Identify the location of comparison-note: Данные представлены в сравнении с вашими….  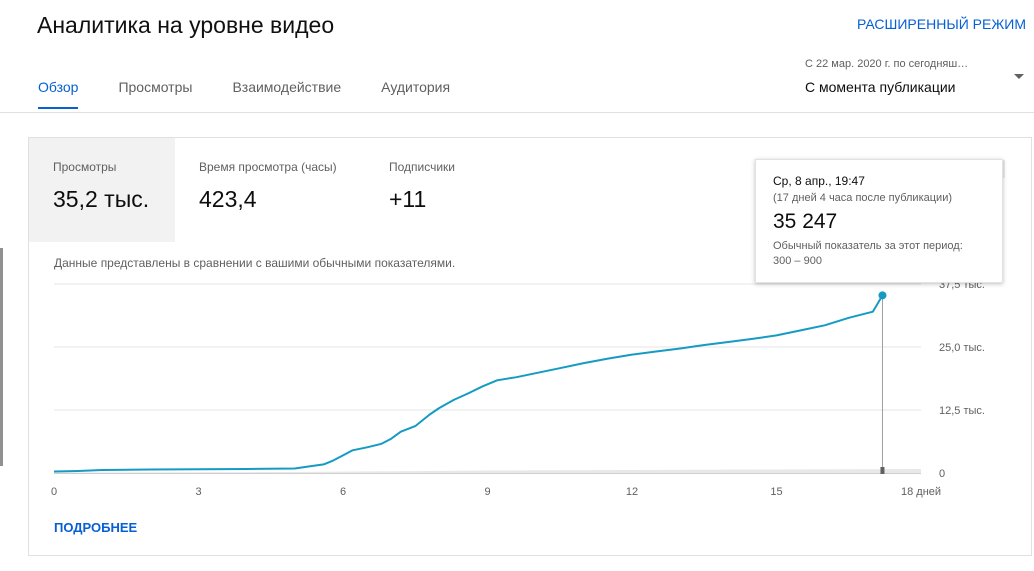
(255, 263).